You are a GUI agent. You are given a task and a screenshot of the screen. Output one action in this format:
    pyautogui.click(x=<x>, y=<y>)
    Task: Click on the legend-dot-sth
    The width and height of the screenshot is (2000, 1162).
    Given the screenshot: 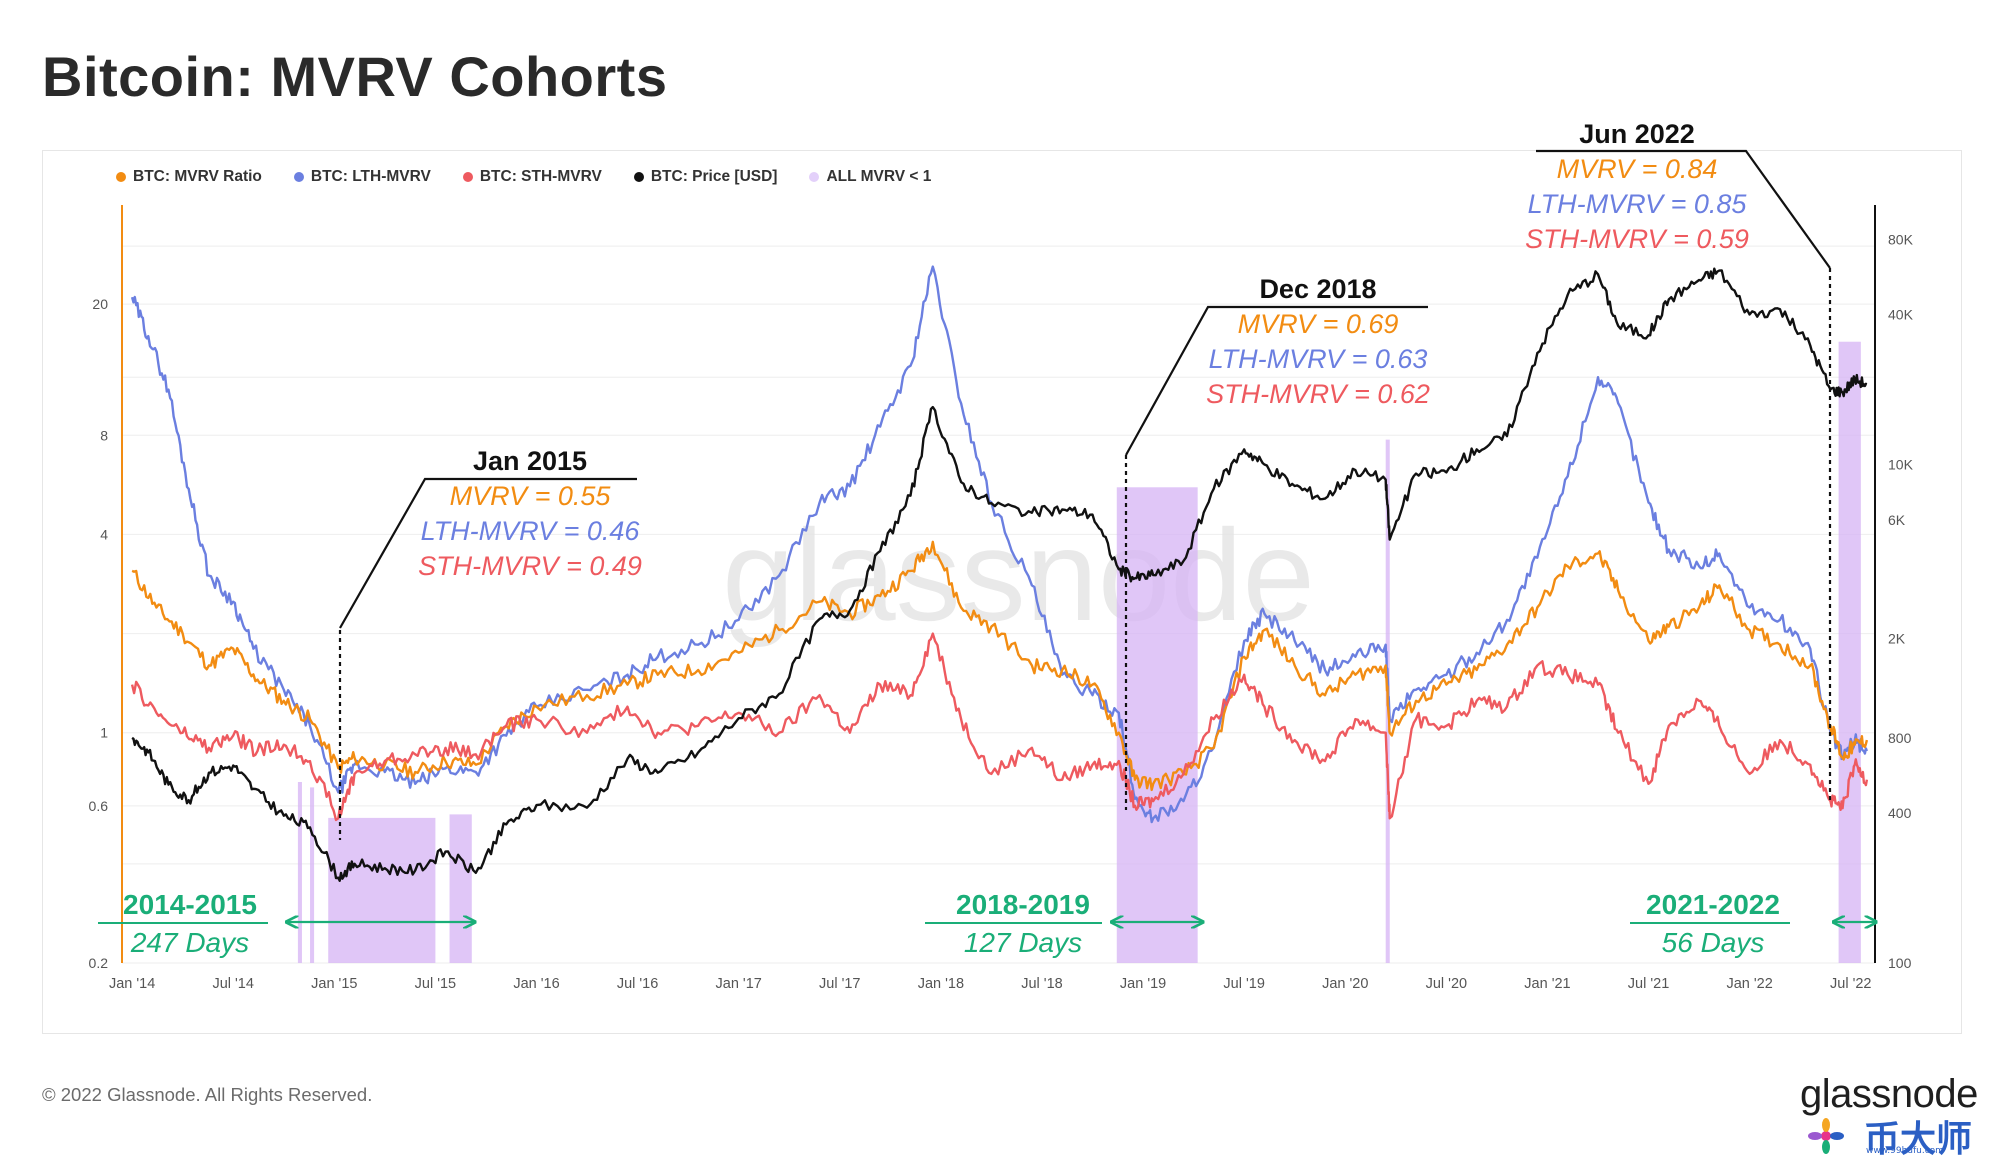 What is the action you would take?
    pyautogui.click(x=467, y=177)
    